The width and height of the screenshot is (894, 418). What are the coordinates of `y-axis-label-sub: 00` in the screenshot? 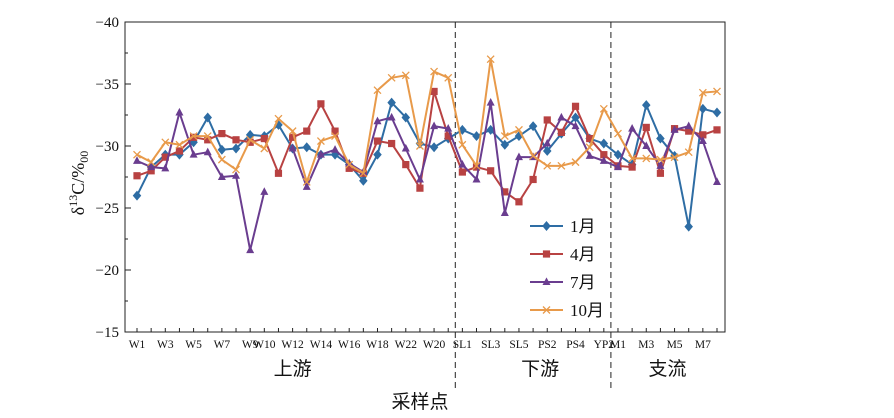 It's located at (84, 157).